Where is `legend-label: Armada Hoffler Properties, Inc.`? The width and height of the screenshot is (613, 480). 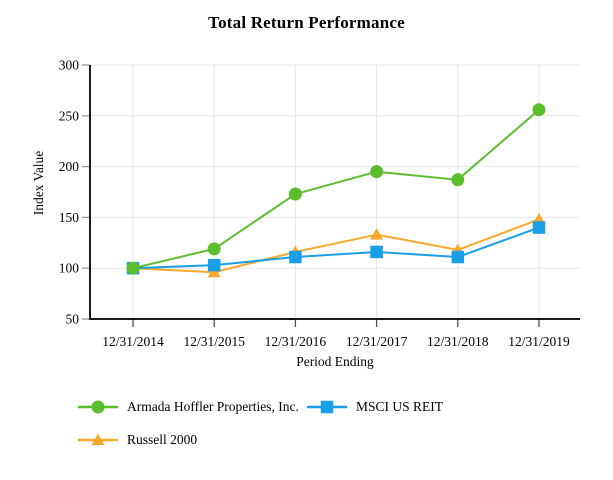 legend-label: Armada Hoffler Properties, Inc. is located at coordinates (213, 406).